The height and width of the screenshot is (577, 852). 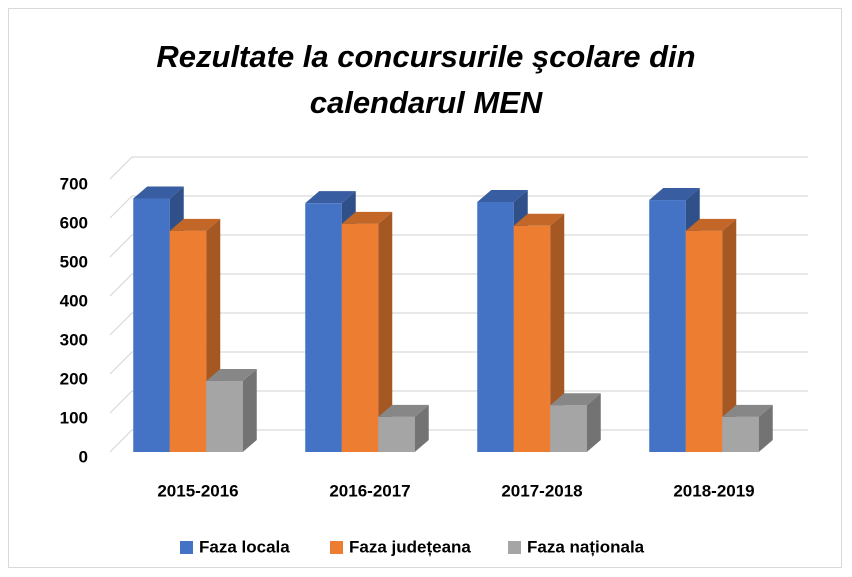 I want to click on legend-label: Faza locala, so click(x=244, y=546).